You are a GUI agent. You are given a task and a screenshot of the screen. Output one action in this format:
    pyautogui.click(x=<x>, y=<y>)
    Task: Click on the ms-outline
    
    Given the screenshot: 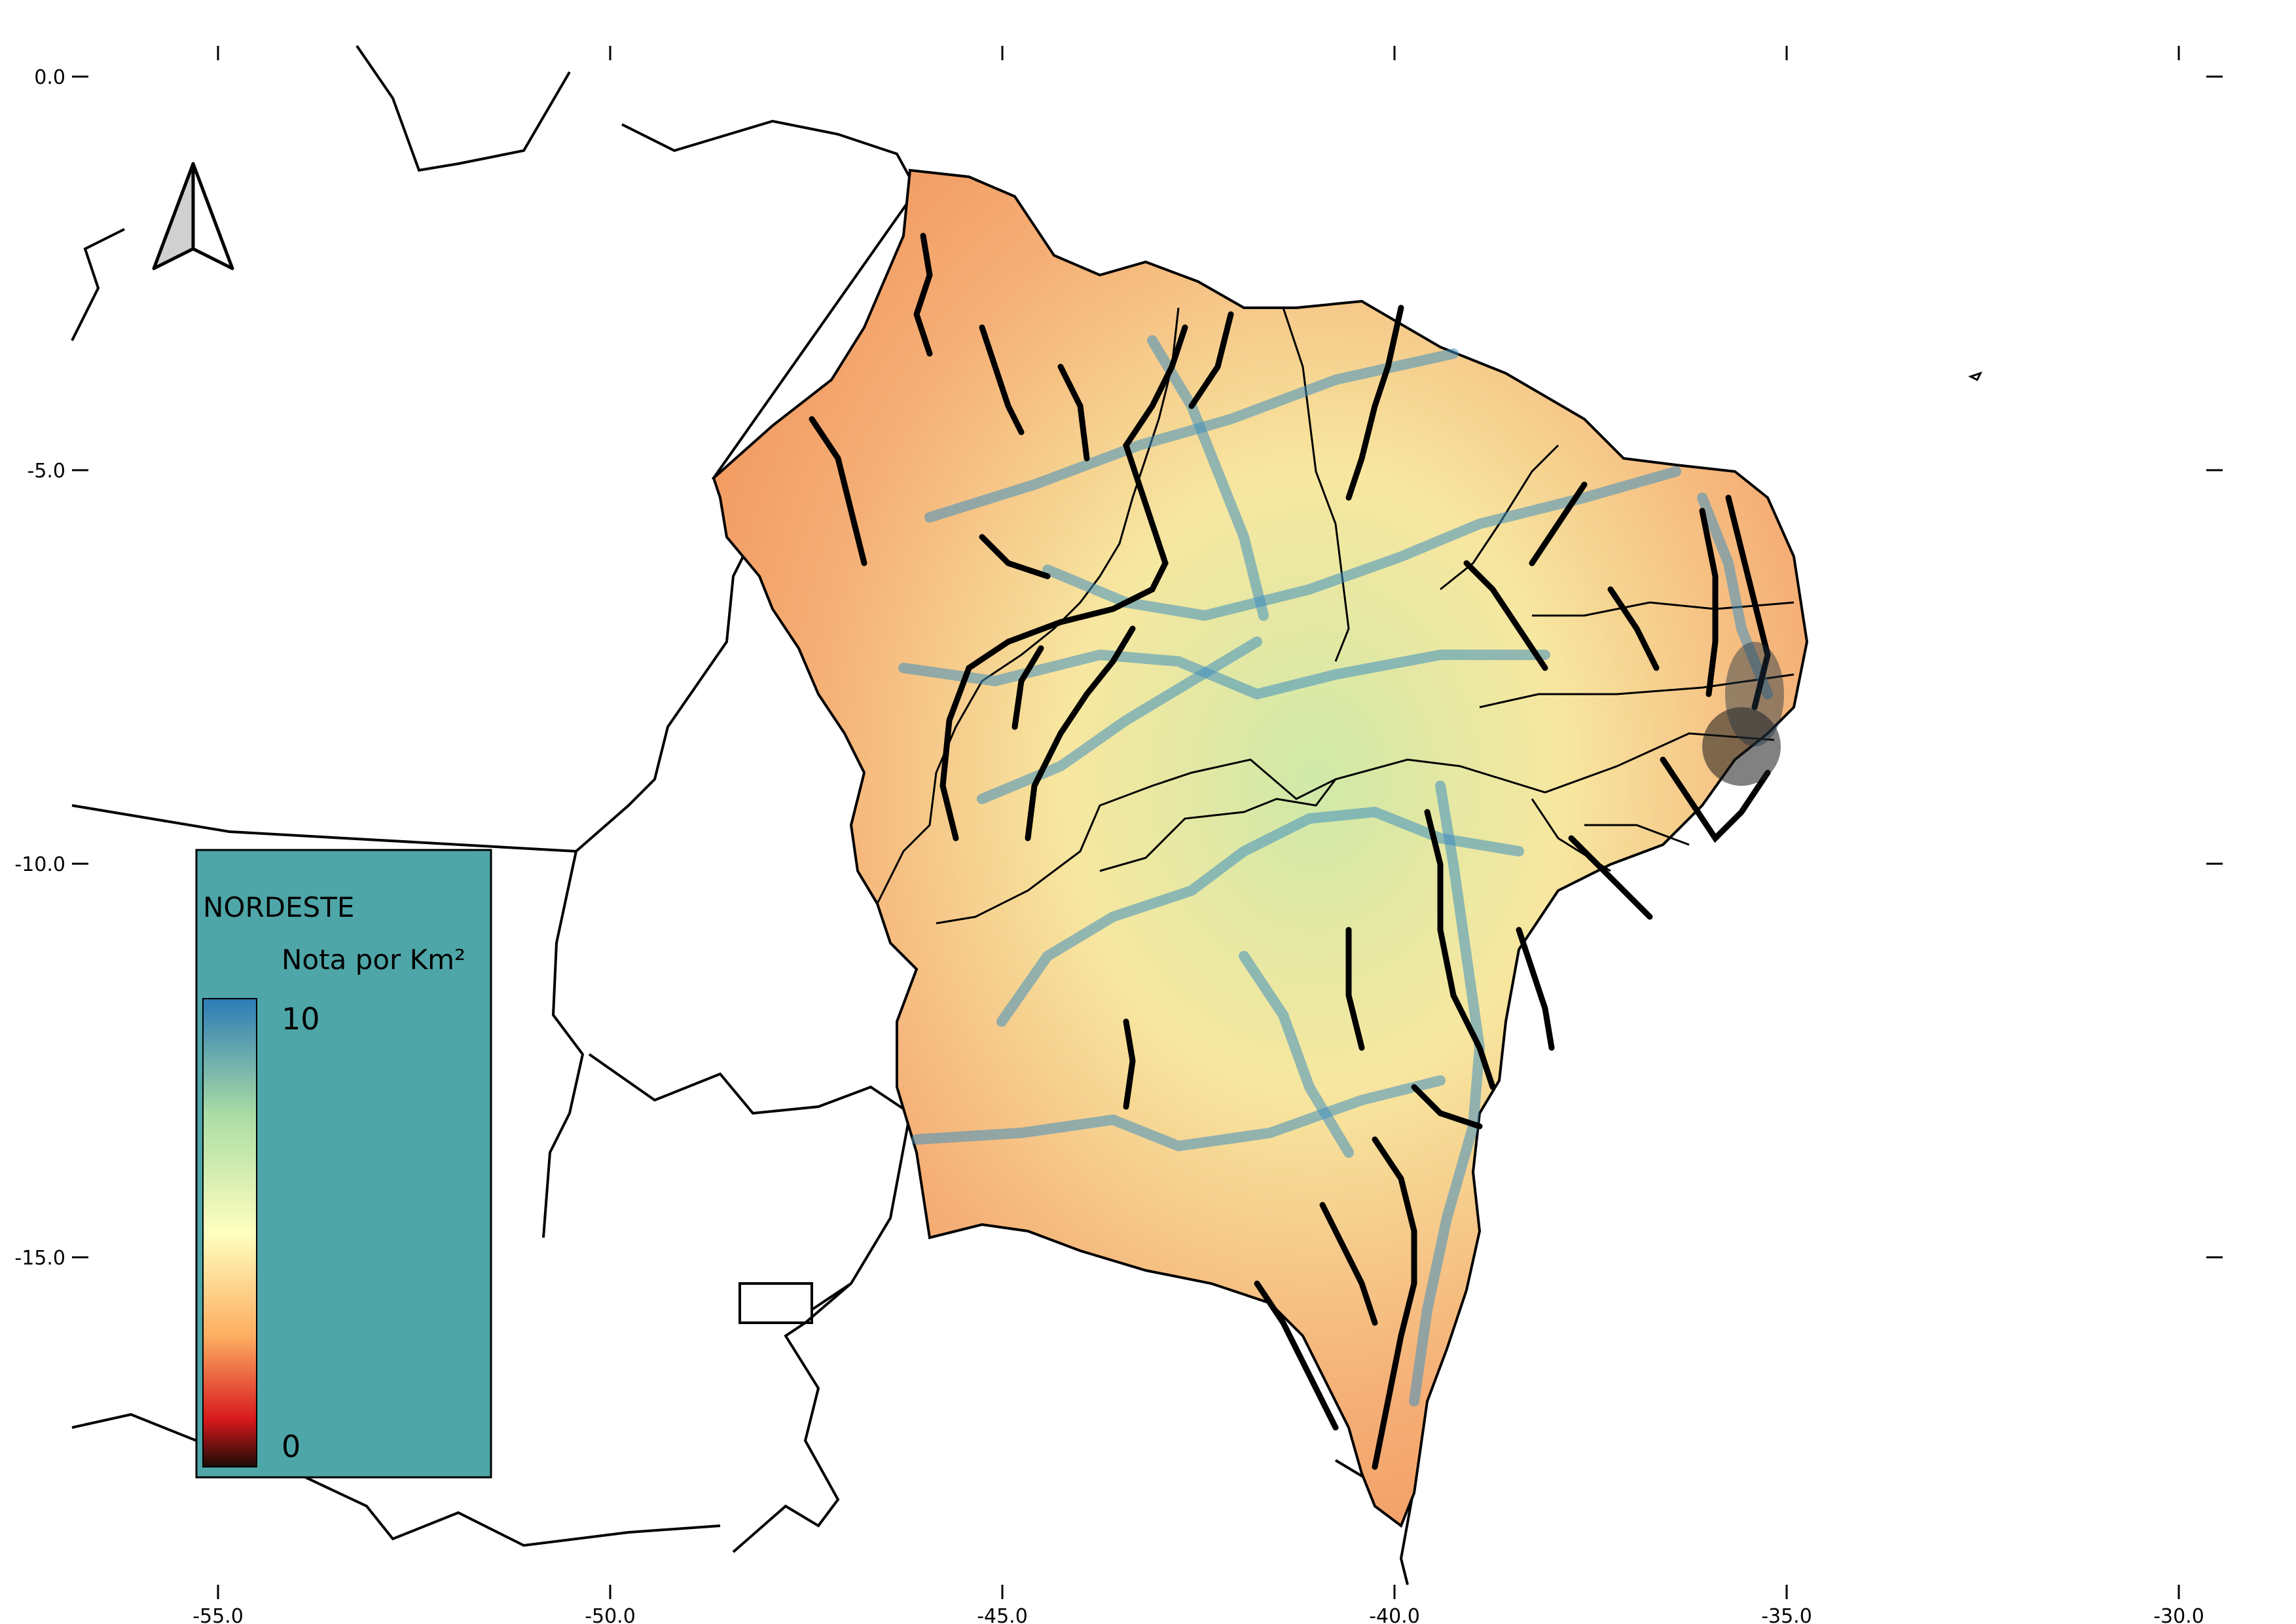 What is the action you would take?
    pyautogui.click(x=396, y=1479)
    